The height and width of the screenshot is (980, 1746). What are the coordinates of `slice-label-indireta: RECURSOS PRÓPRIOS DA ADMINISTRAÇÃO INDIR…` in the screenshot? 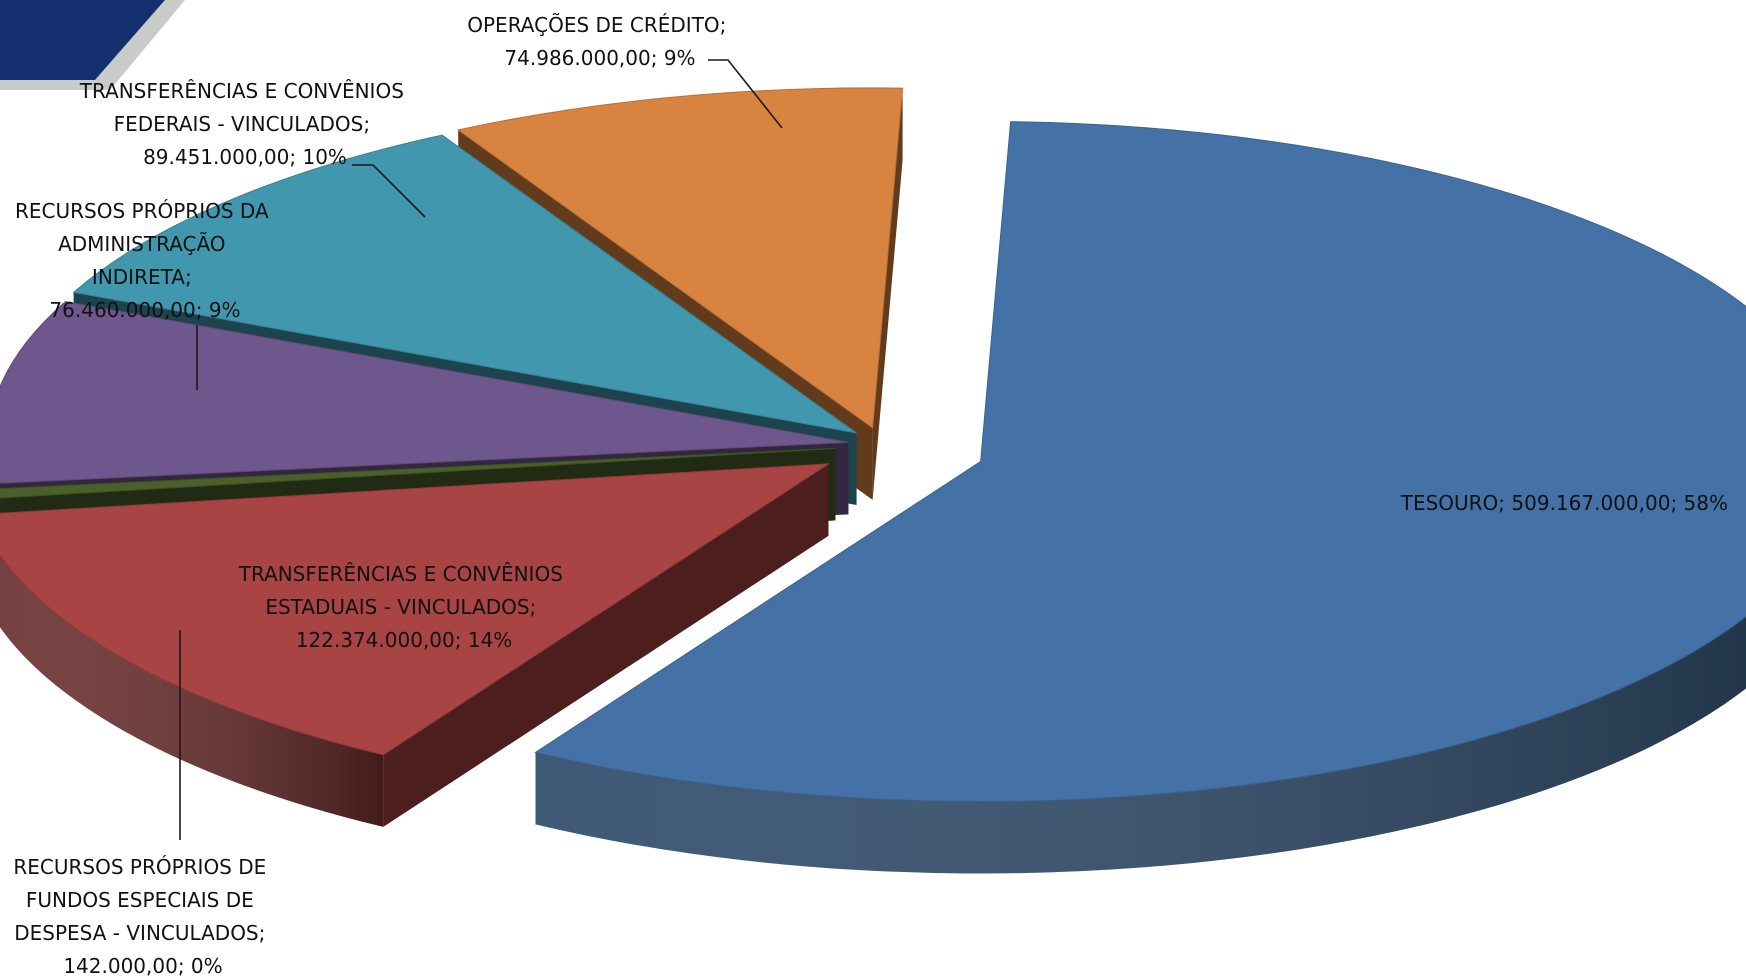 It's located at (145, 260).